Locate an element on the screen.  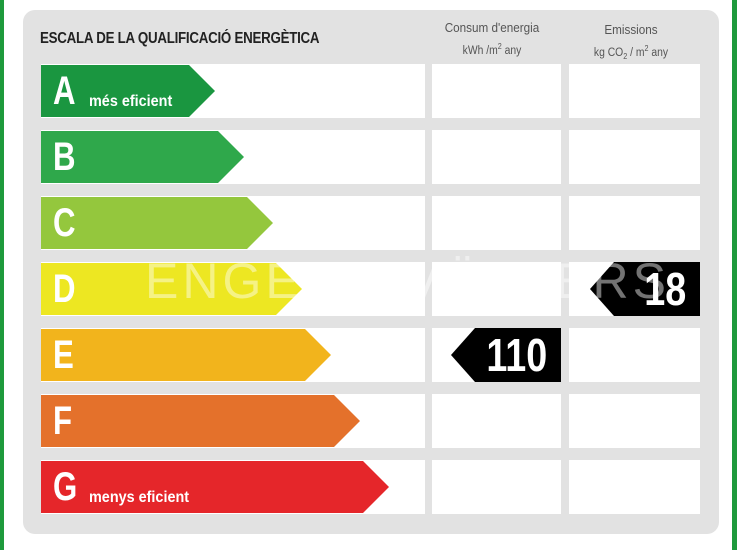
rating-letter: D is located at coordinates (64, 289).